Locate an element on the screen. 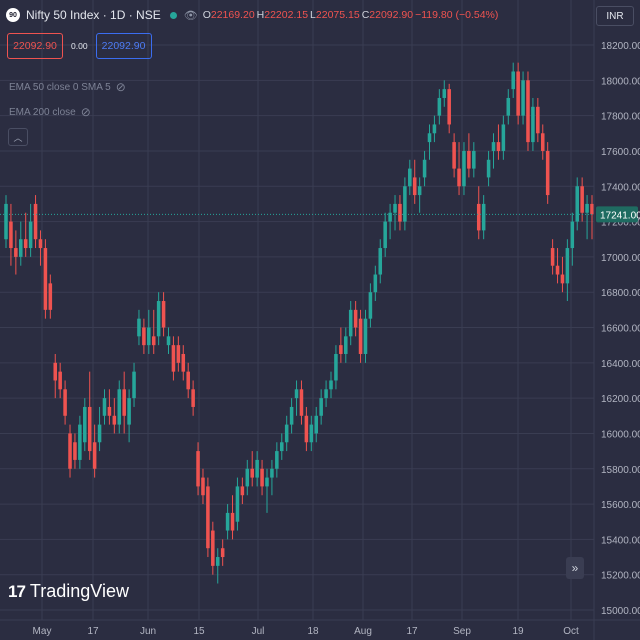 This screenshot has width=640, height=640. market-status-dot-icon is located at coordinates (173, 15).